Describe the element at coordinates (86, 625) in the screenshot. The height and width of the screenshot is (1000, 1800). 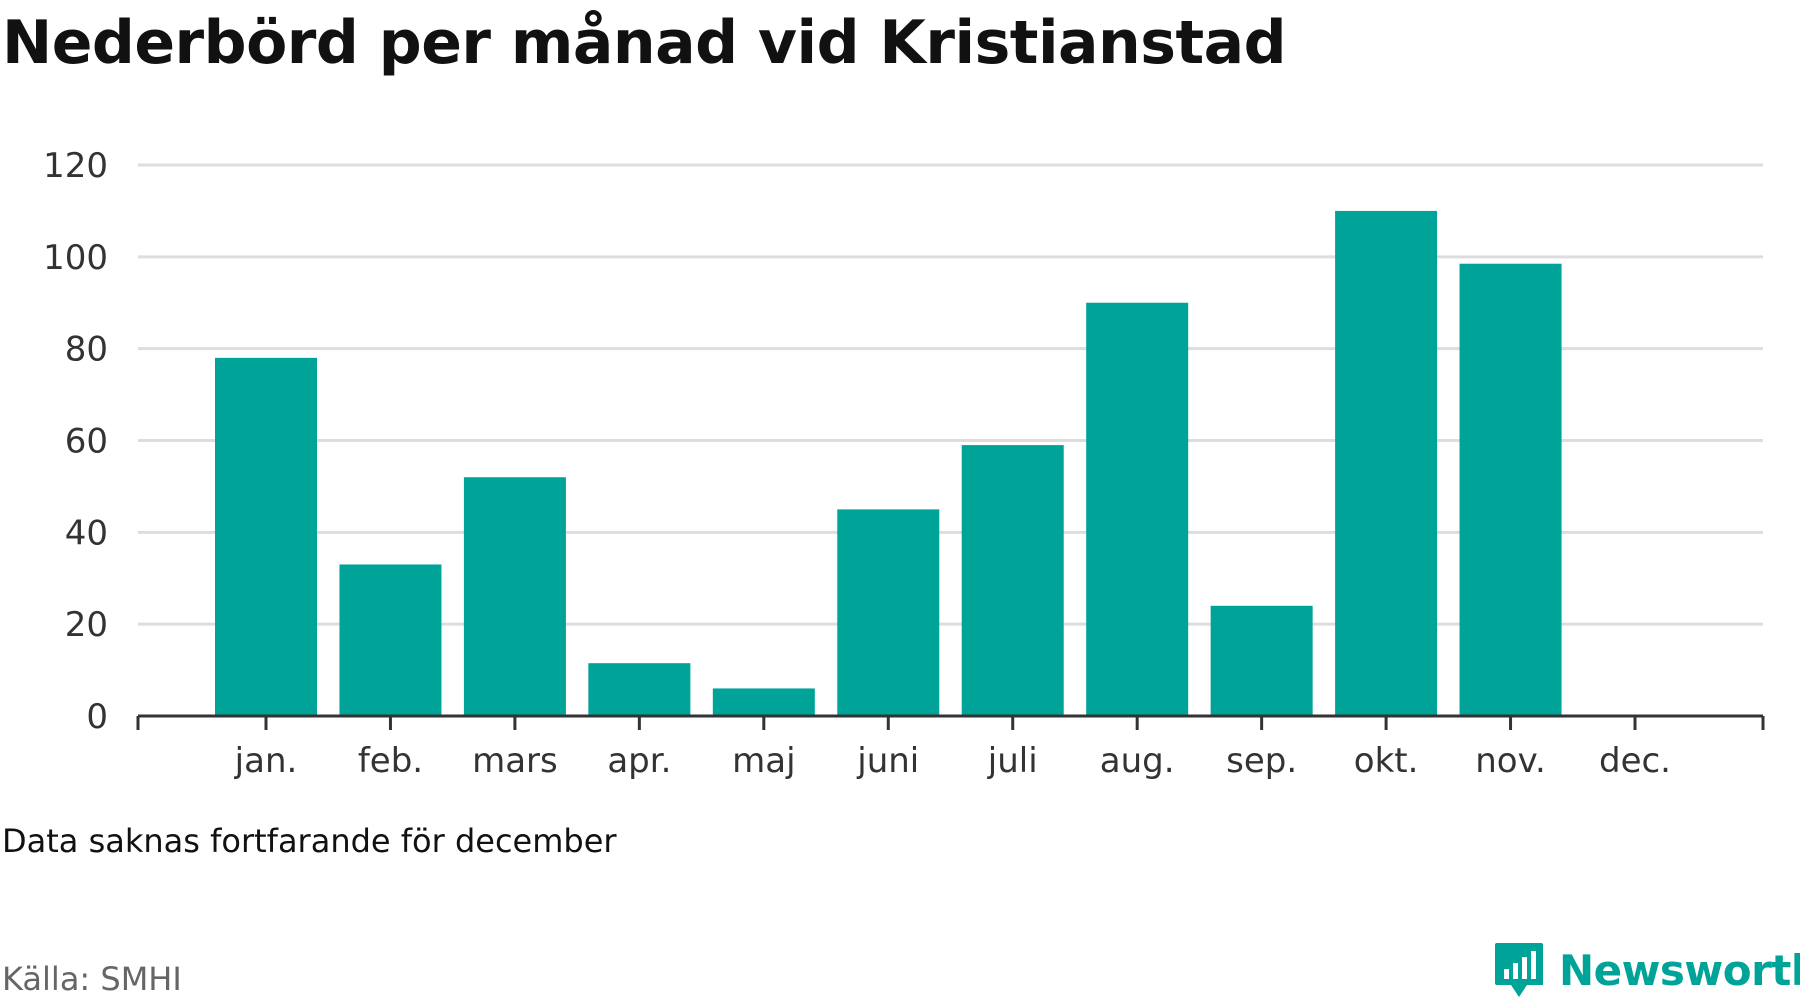
I see `y-tick-label-20: 20` at that location.